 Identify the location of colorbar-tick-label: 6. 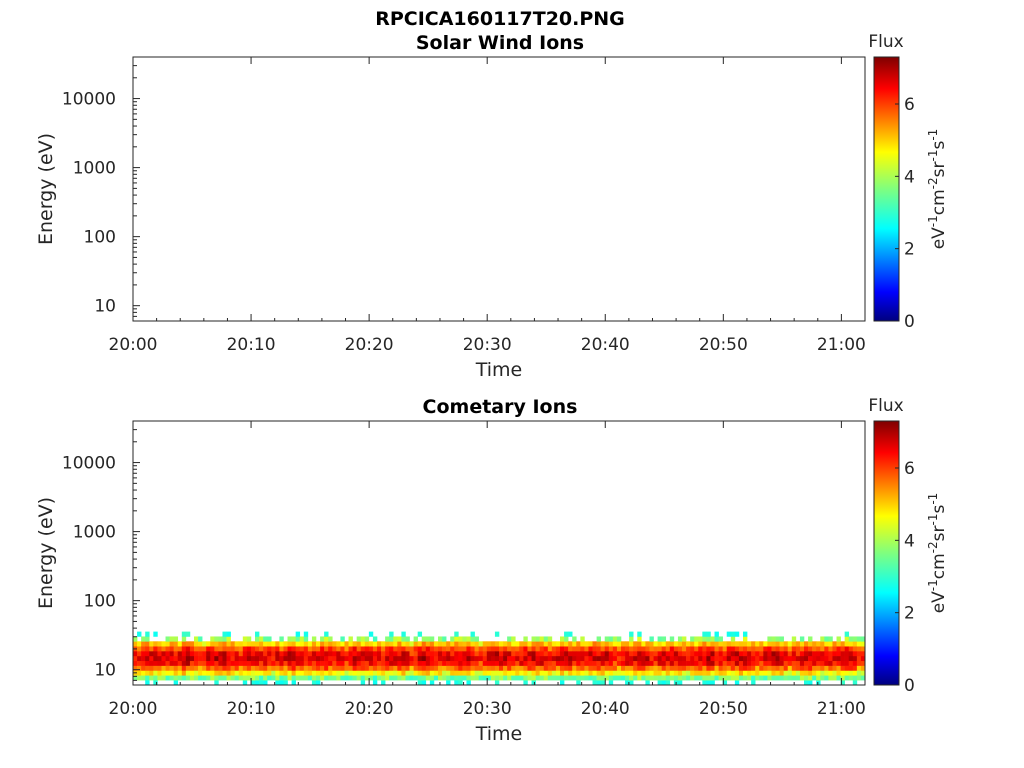
(909, 469).